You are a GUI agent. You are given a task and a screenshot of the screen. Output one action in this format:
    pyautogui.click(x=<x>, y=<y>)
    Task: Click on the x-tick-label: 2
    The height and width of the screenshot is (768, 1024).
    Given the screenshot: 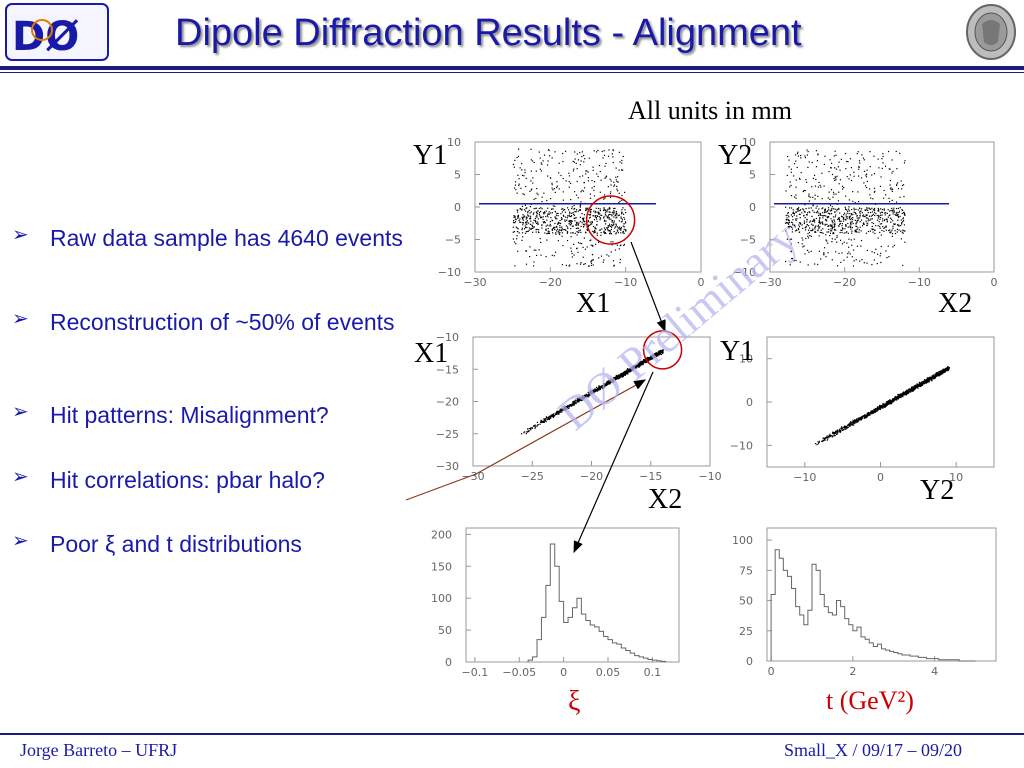 What is the action you would take?
    pyautogui.click(x=852, y=671)
    